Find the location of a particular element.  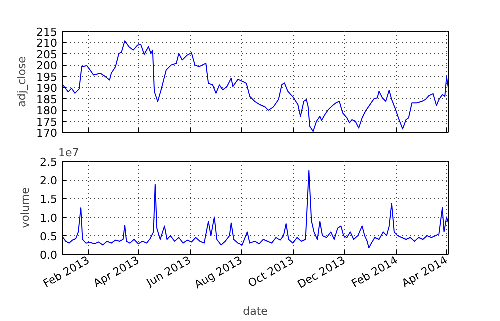

y-axis-title: adj_close is located at coordinates (22, 82).